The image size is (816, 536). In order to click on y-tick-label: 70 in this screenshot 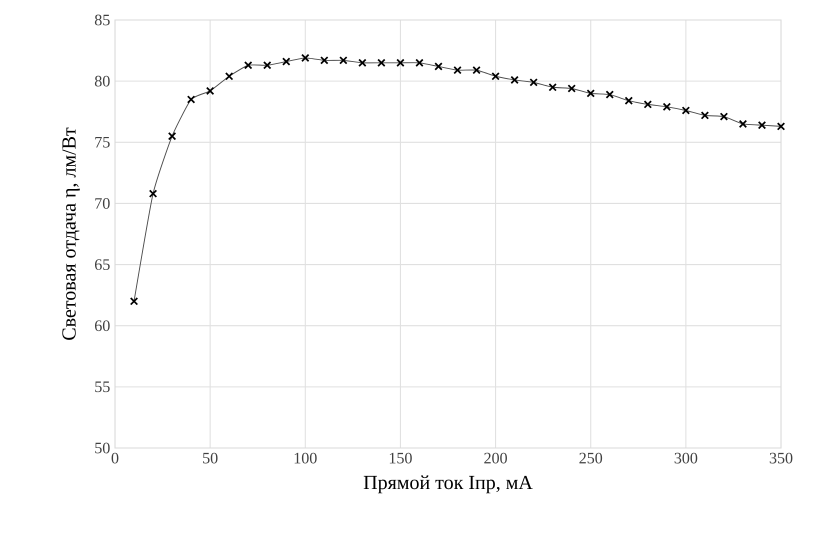, I will do `click(102, 203)`.